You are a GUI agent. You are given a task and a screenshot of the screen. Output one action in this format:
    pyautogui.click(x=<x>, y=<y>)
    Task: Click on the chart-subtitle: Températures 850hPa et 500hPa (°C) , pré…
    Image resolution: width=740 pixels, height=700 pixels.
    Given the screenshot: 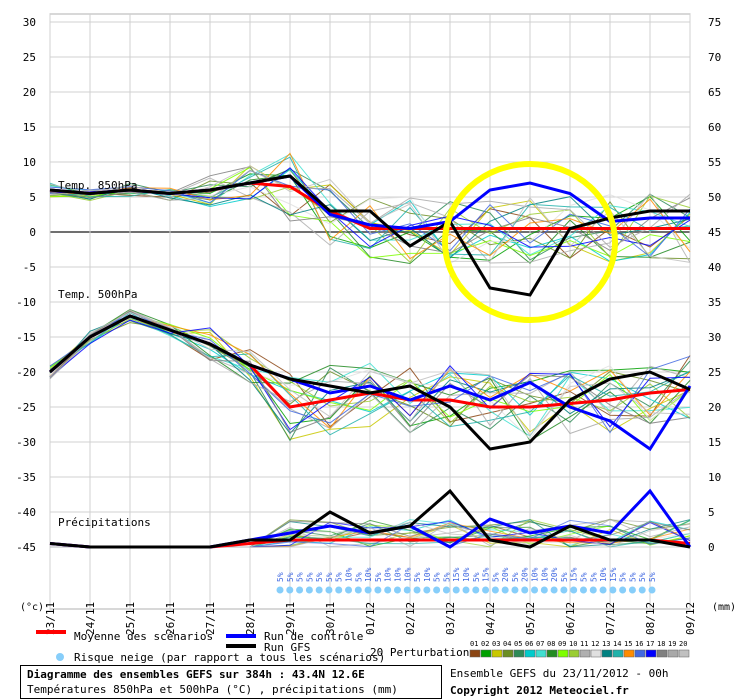 What is the action you would take?
    pyautogui.click(x=212, y=689)
    